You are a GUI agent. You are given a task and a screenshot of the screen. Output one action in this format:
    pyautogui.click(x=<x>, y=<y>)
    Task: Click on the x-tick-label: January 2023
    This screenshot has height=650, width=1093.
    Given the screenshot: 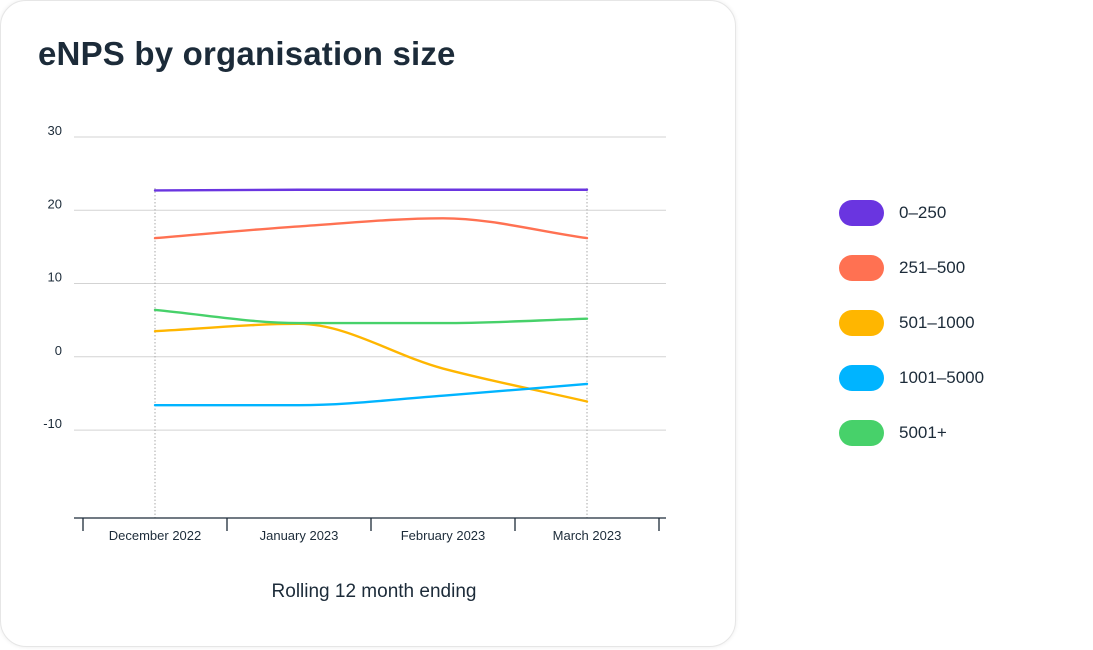 What is the action you would take?
    pyautogui.click(x=299, y=535)
    